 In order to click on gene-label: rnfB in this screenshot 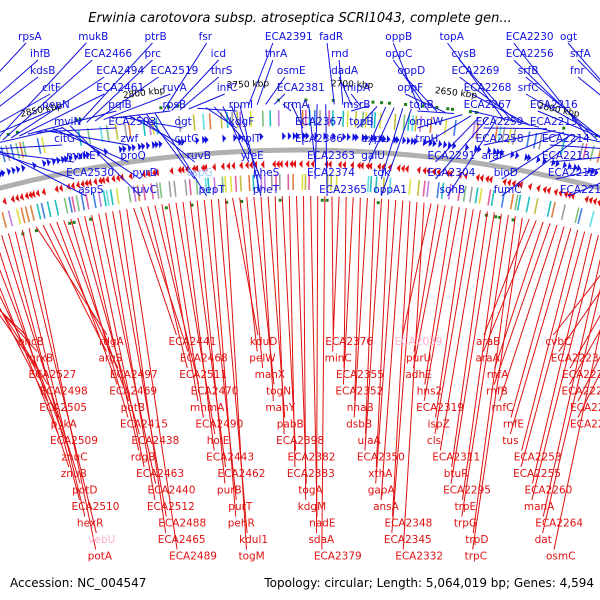, I will do `click(497, 392)`.